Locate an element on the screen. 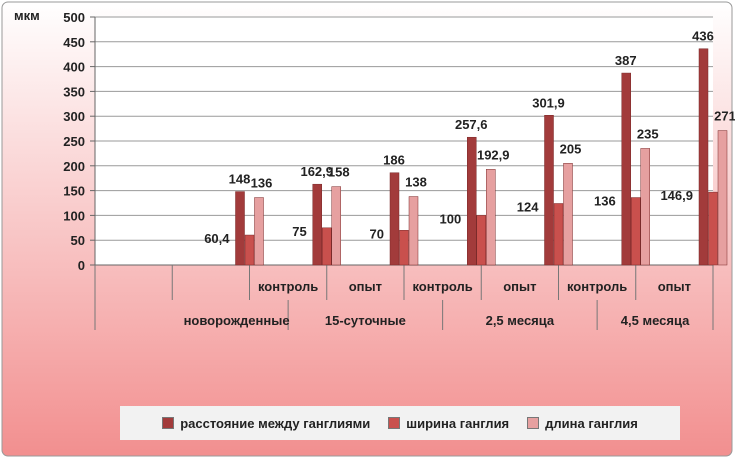 This screenshot has height=459, width=735. data-label: 148 is located at coordinates (240, 179).